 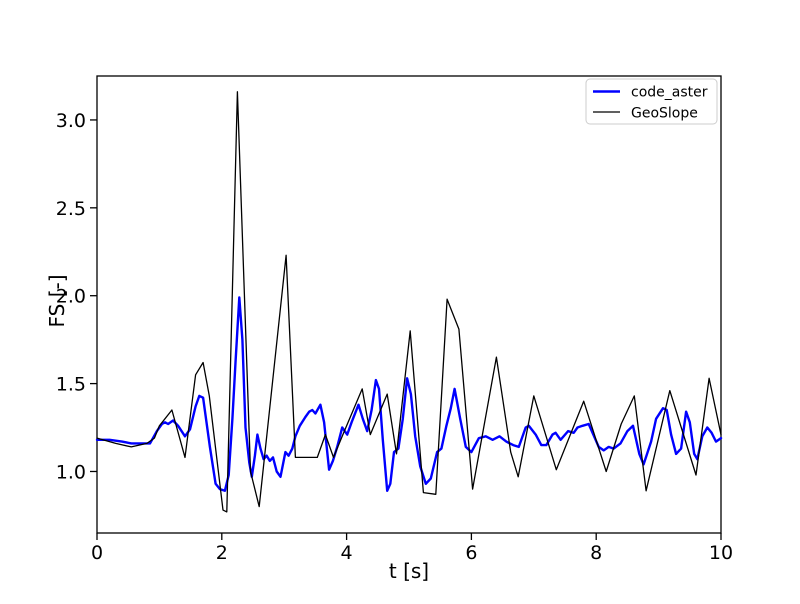 What do you see at coordinates (596, 553) in the screenshot?
I see `x-tick-label: 8` at bounding box center [596, 553].